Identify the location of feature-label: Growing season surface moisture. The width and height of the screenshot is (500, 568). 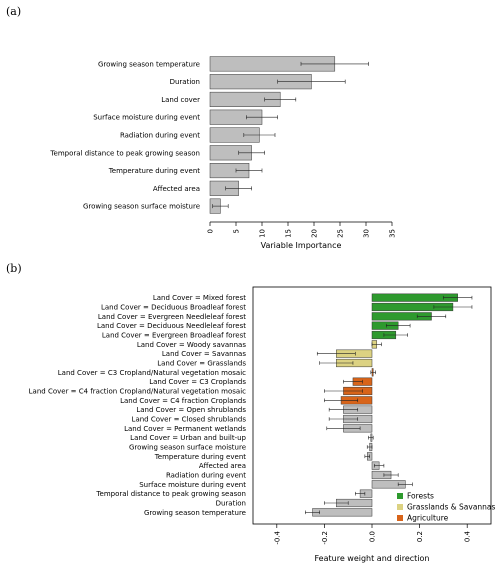
(187, 448).